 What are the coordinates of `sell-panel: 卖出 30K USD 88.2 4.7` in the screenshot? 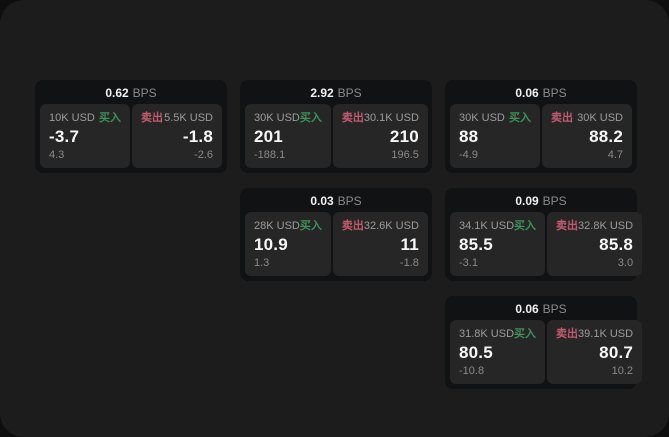 It's located at (587, 136).